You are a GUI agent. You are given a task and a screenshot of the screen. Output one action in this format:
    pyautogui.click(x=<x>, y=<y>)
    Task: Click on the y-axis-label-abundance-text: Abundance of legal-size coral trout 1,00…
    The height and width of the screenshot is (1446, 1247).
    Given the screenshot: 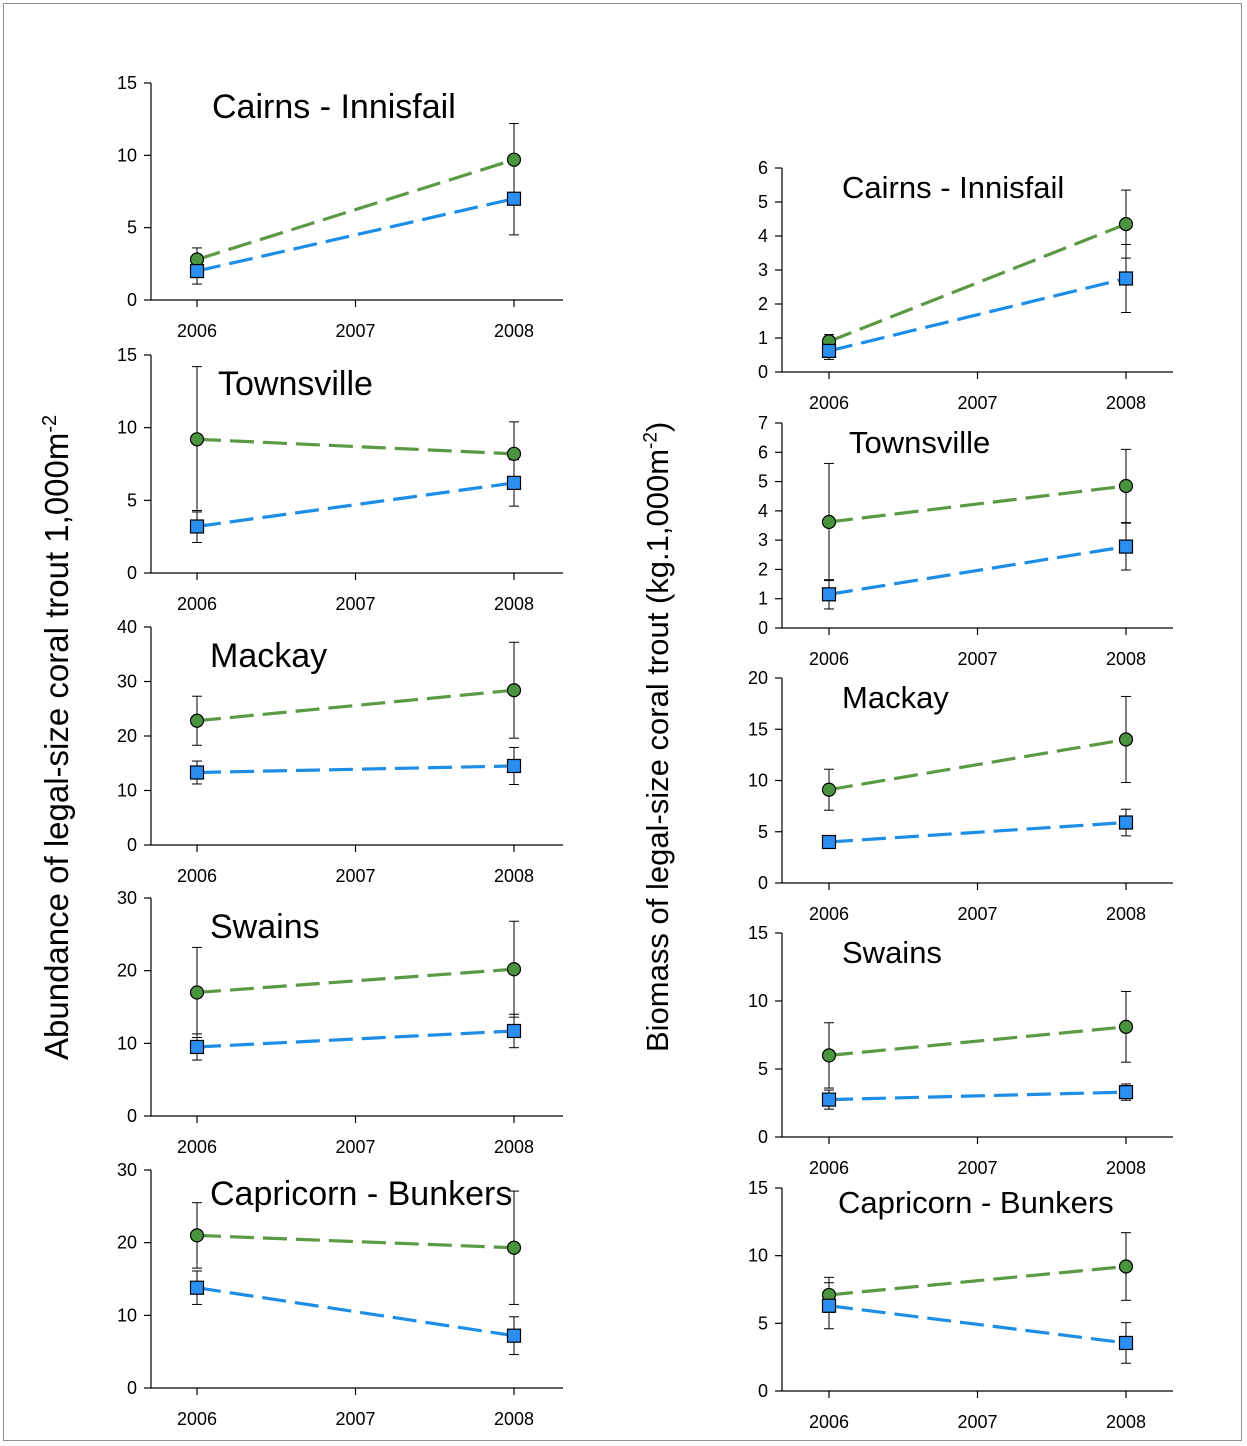 What is the action you would take?
    pyautogui.click(x=56, y=746)
    